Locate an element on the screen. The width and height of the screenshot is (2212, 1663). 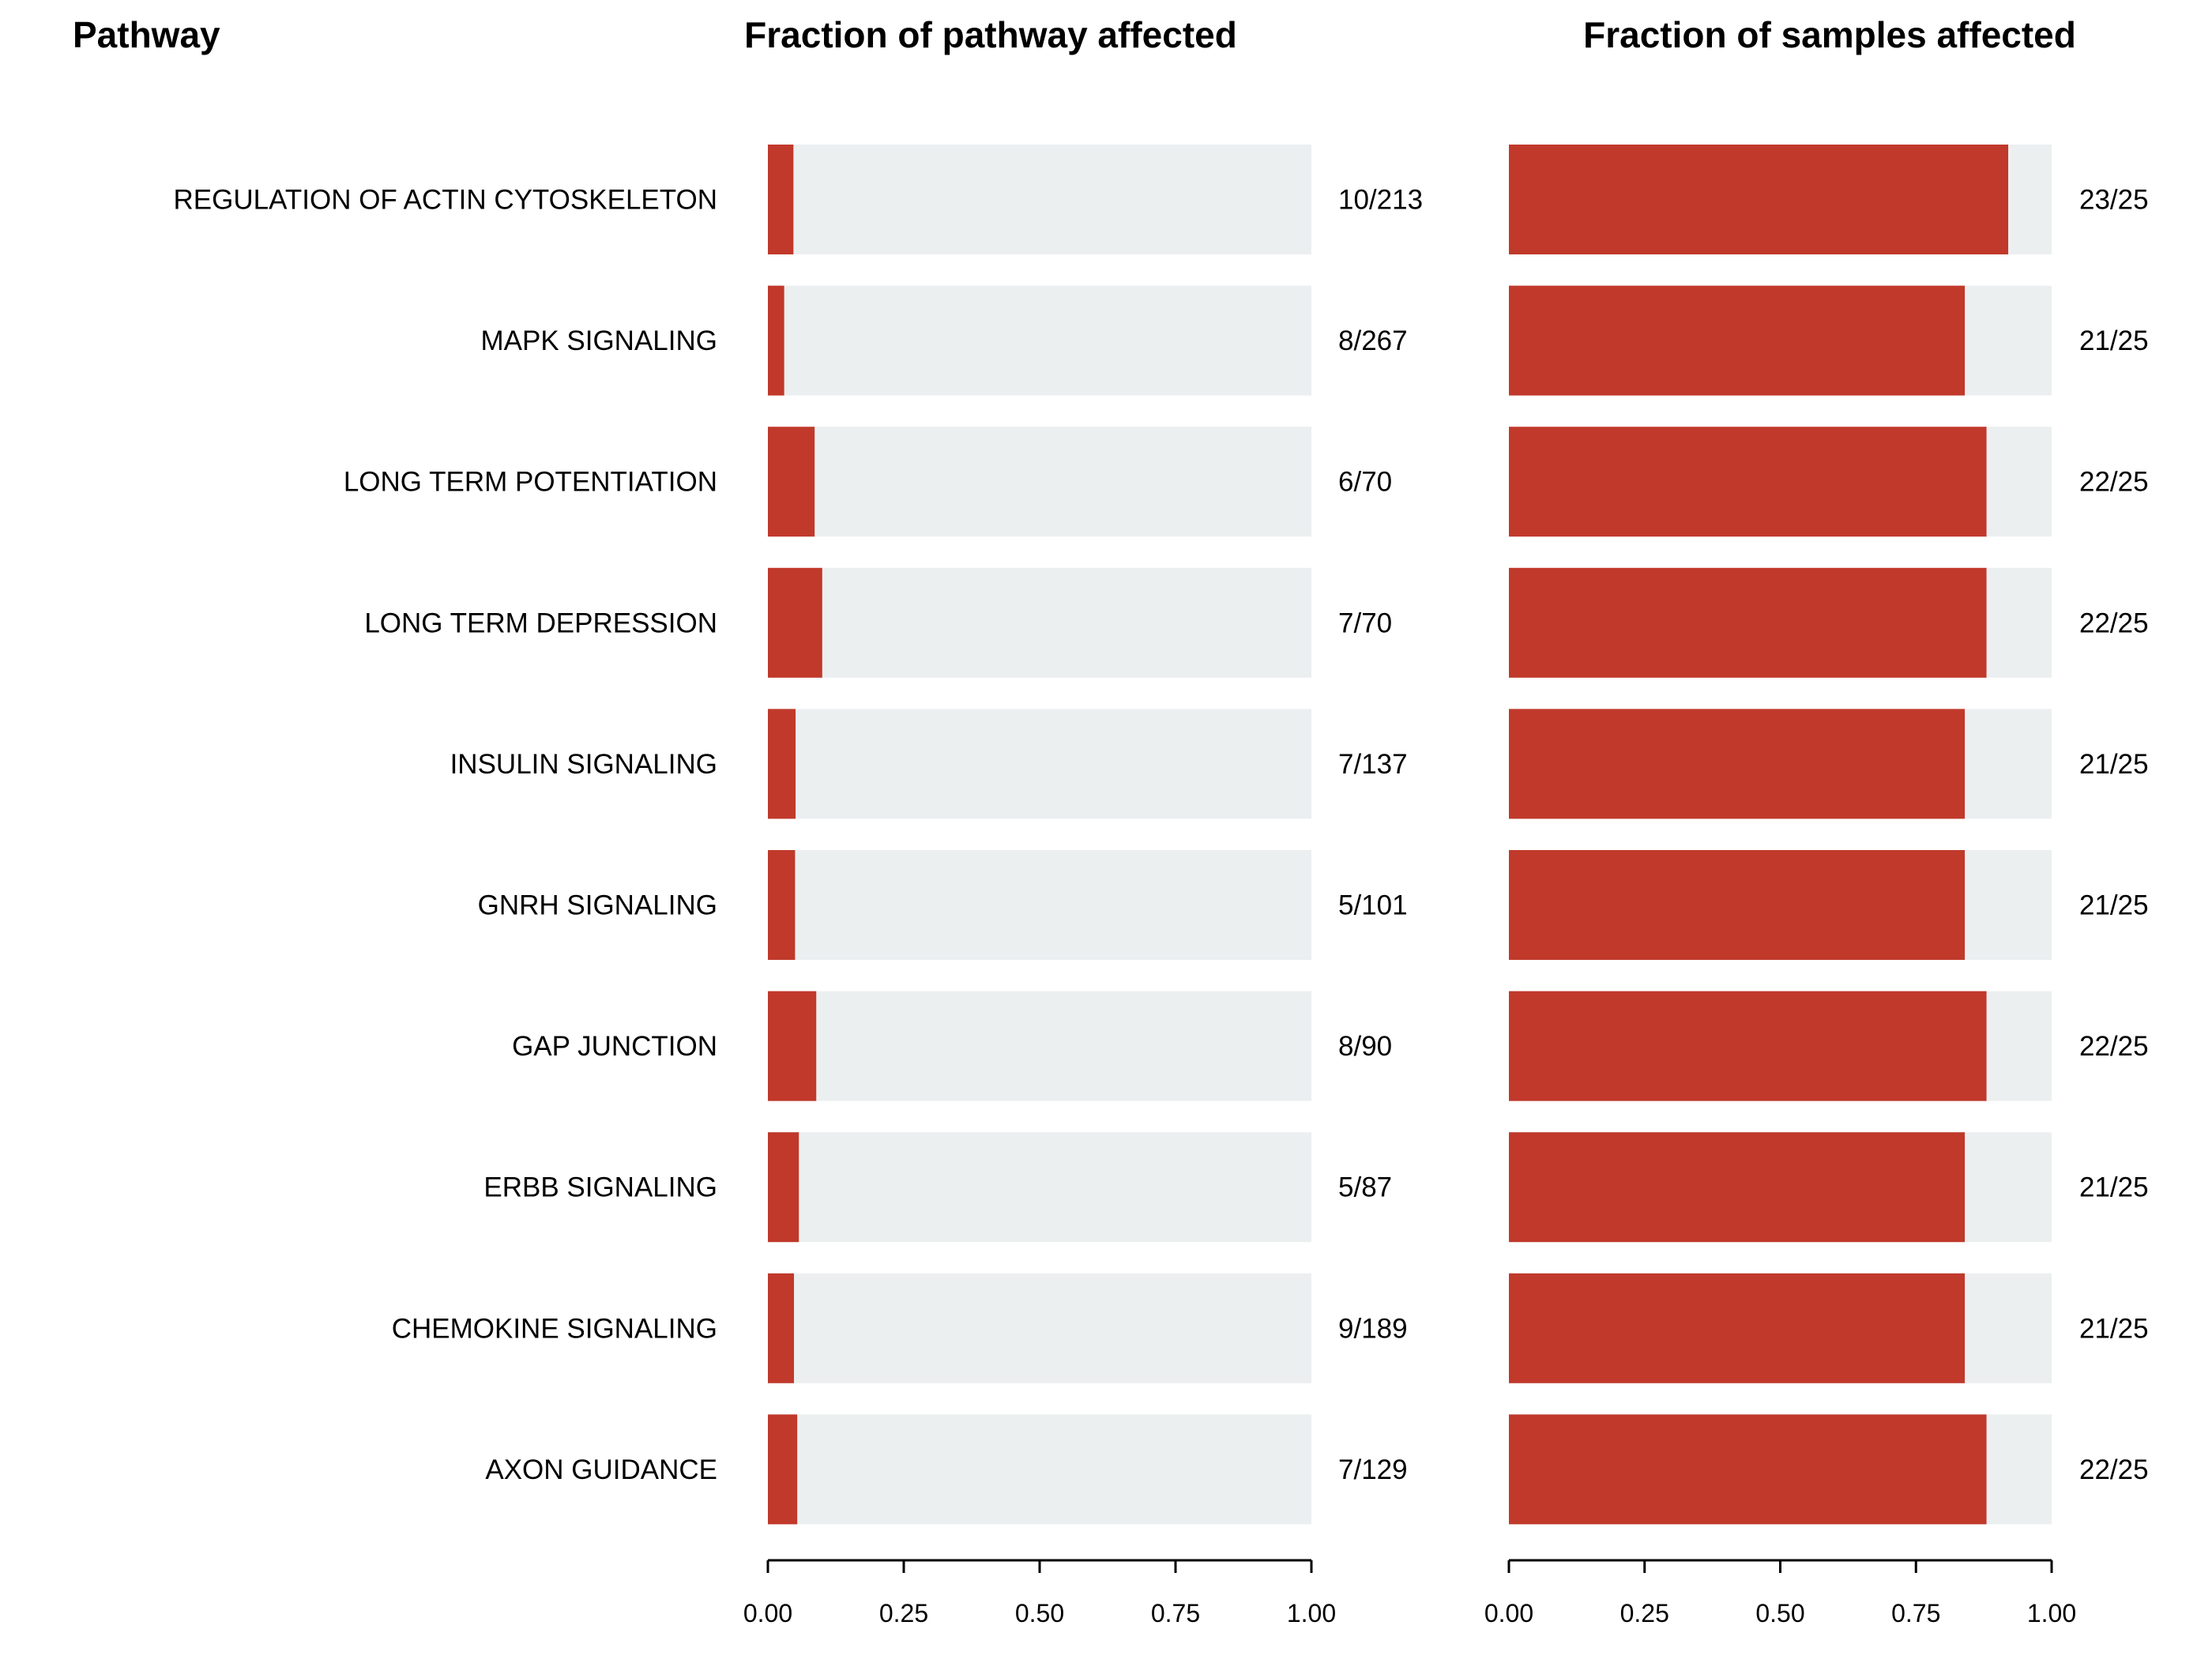
pathway-label: LONG TERM POTENTIATION is located at coordinates (531, 482).